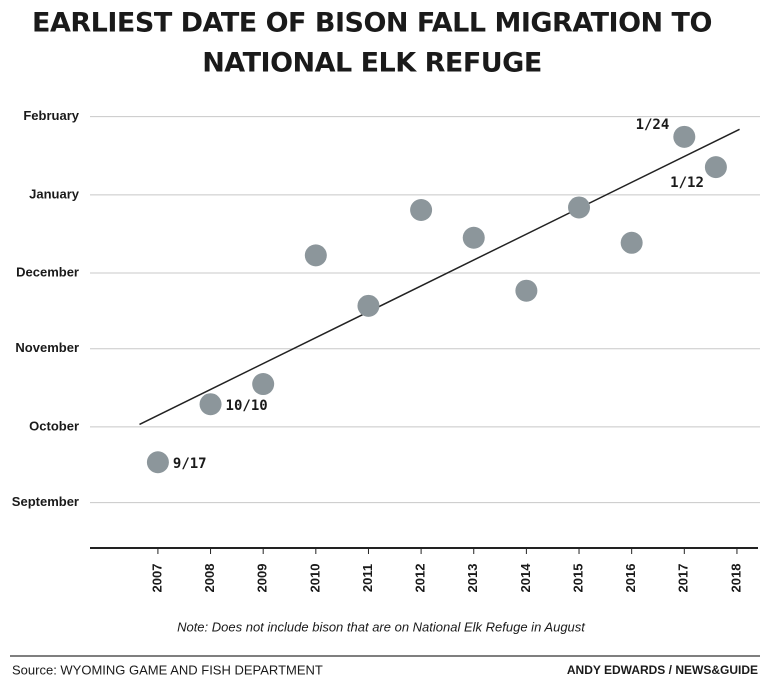  What do you see at coordinates (47, 347) in the screenshot?
I see `y-tick-label: November` at bounding box center [47, 347].